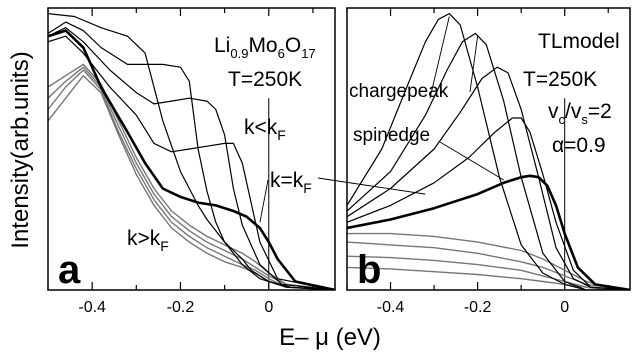 The image size is (633, 352). I want to click on panel-a-label: a, so click(69, 270).